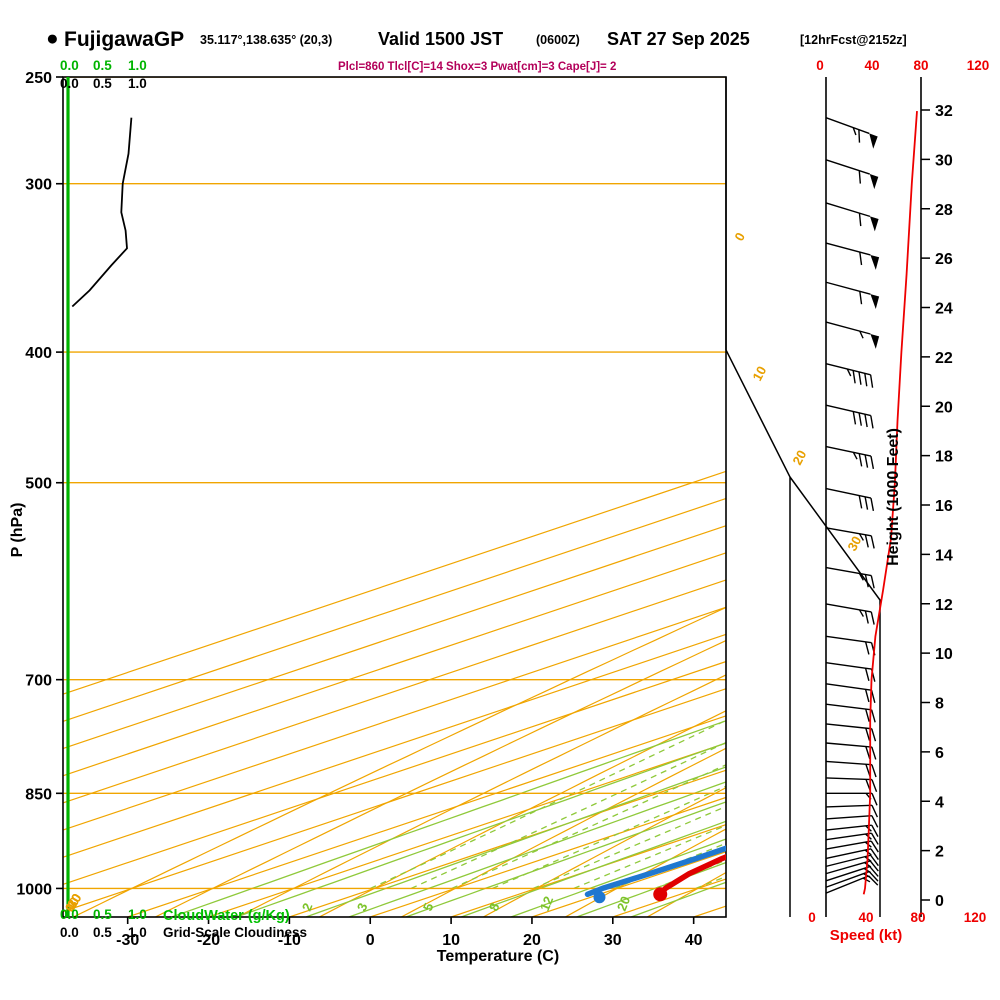  Describe the element at coordinates (558, 40) in the screenshot. I see `valid-time-utc: (0600Z)` at that location.